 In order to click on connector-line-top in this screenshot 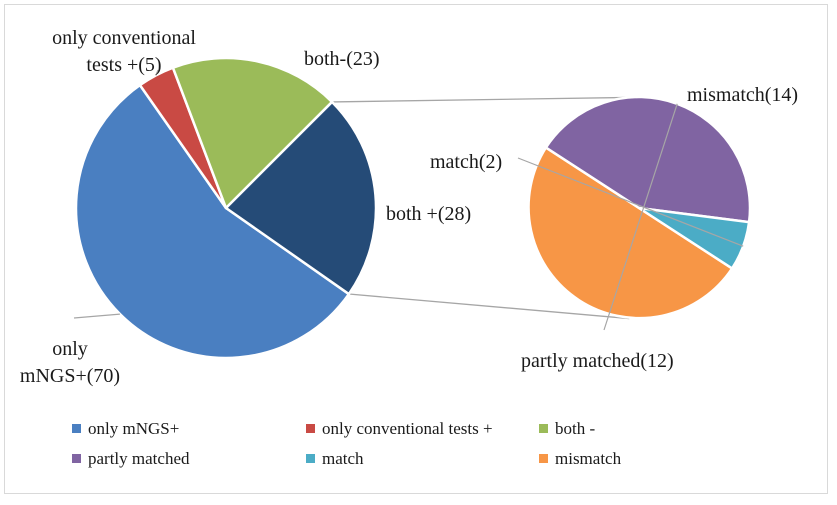, I will do `click(481, 99)`.